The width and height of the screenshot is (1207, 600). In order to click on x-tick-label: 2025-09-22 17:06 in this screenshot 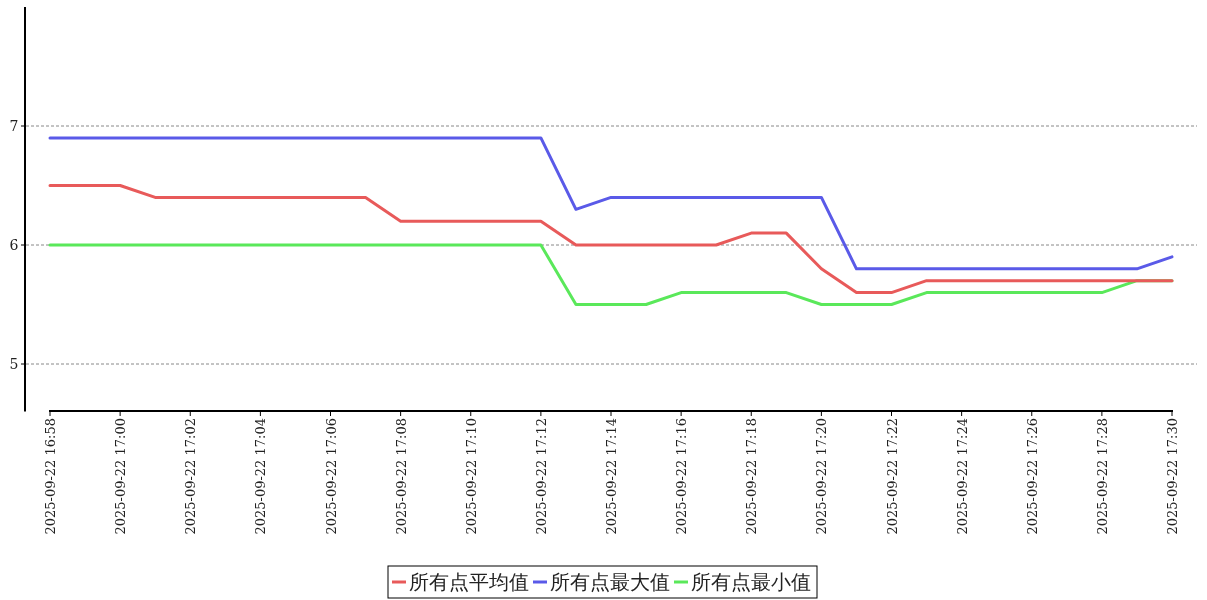, I will do `click(331, 476)`.